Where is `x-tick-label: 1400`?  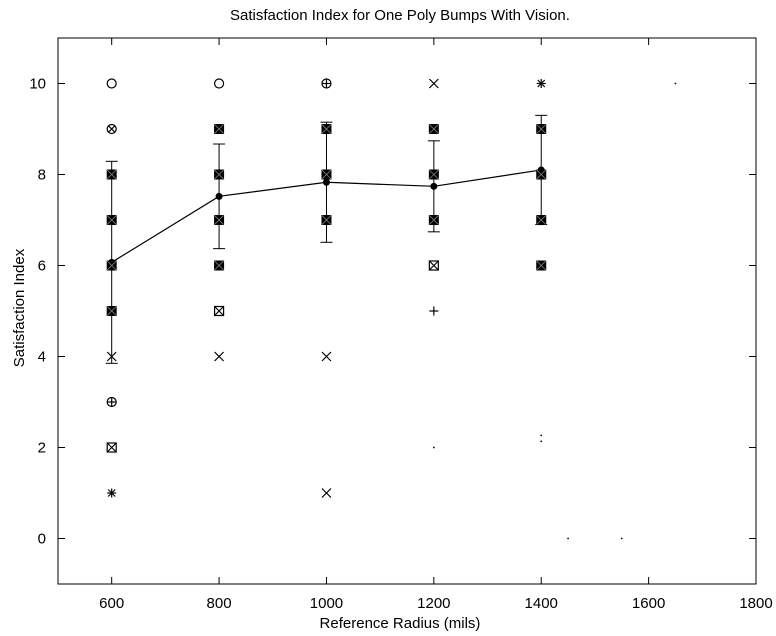 x-tick-label: 1400 is located at coordinates (541, 603).